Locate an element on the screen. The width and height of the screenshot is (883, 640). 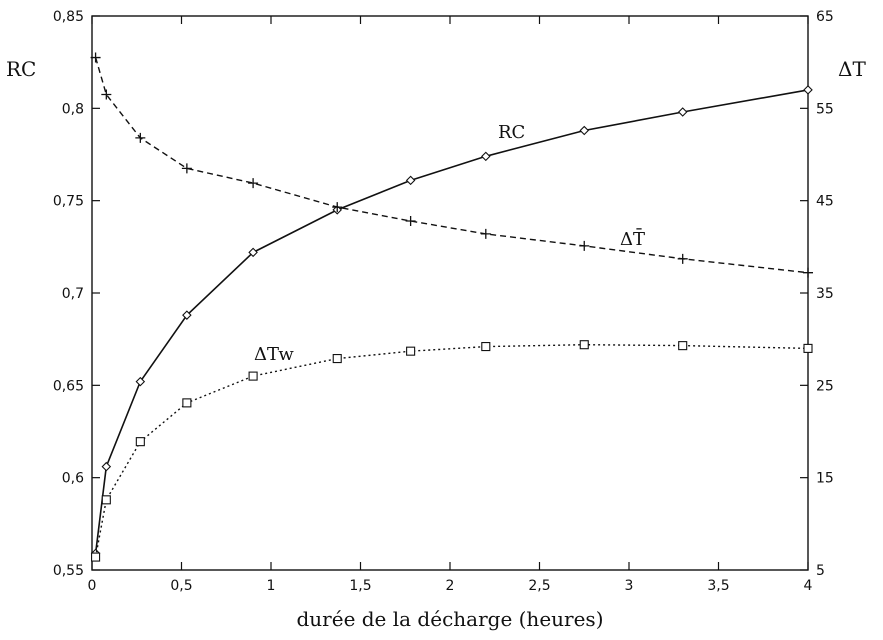
left-tick-label: 0,65 is located at coordinates (68, 386).